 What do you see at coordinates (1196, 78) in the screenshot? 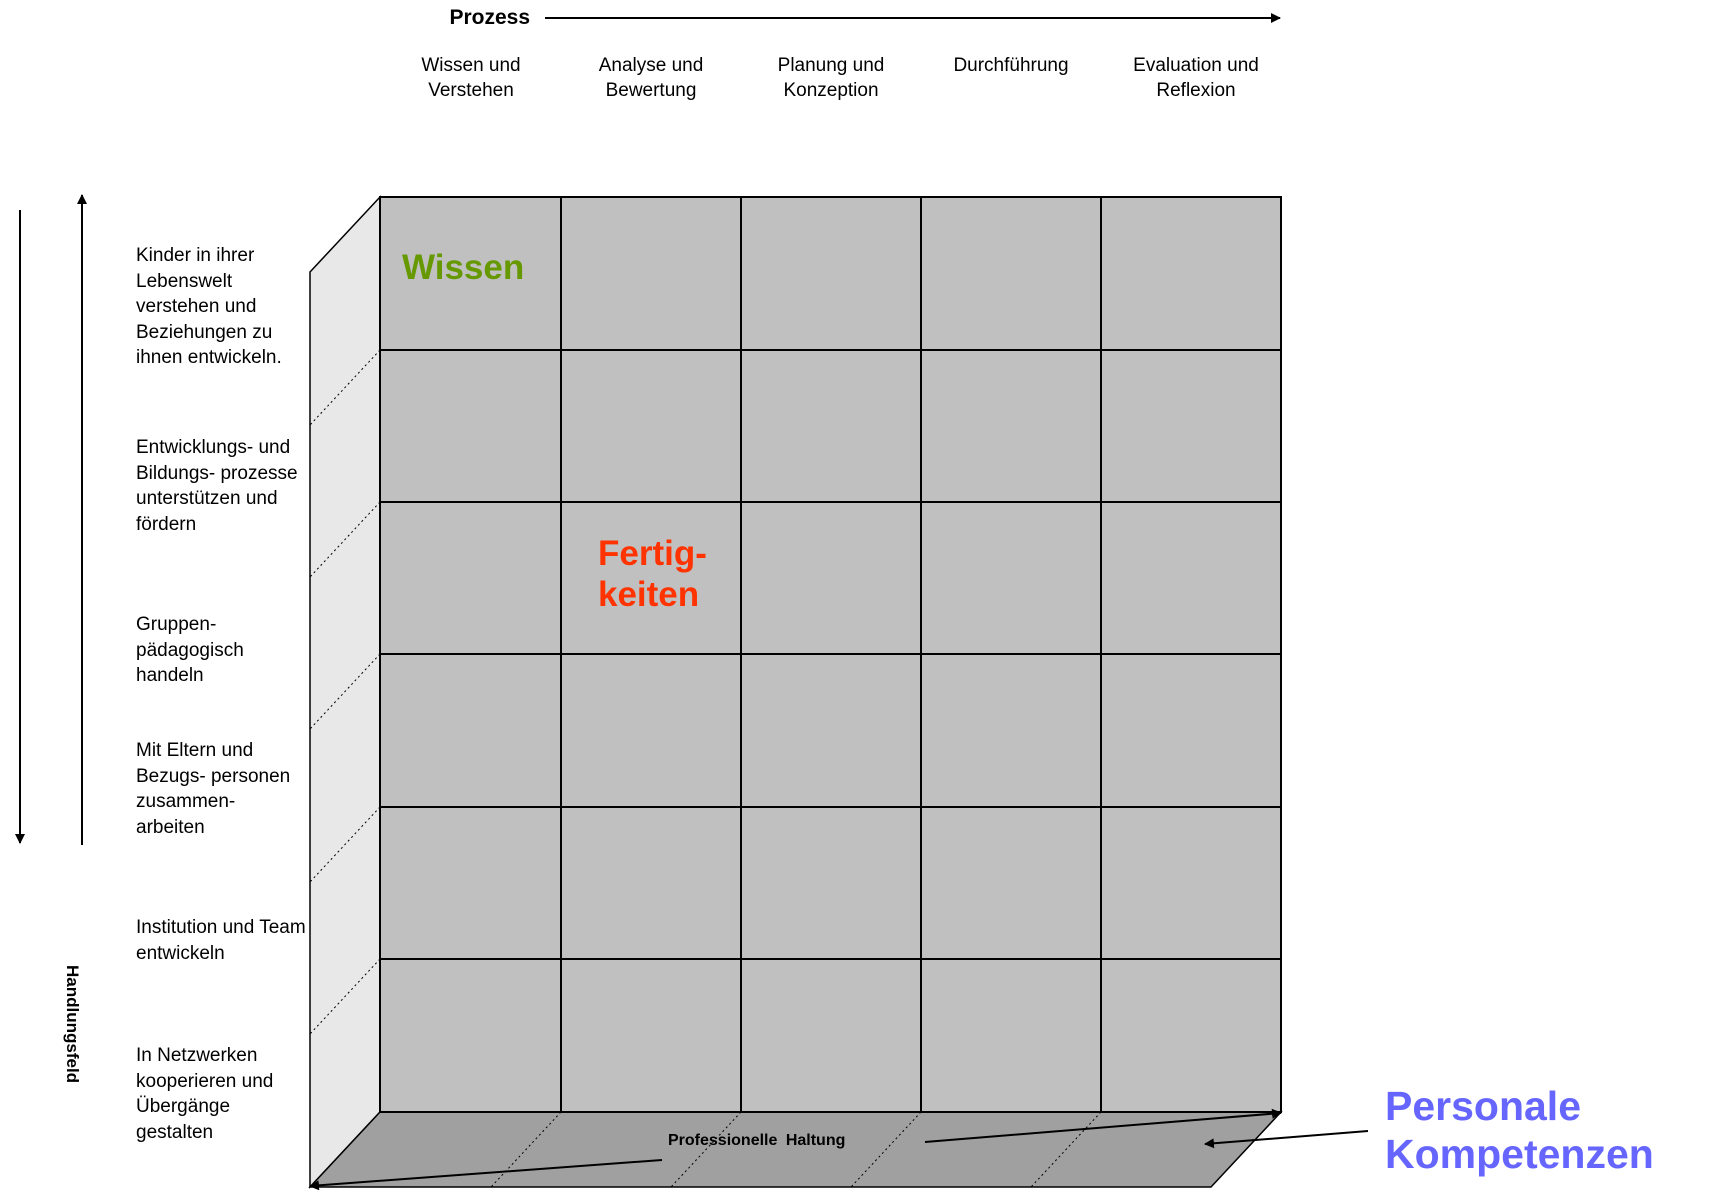
I see `process-column-label: Evaluation und Reflexion` at bounding box center [1196, 78].